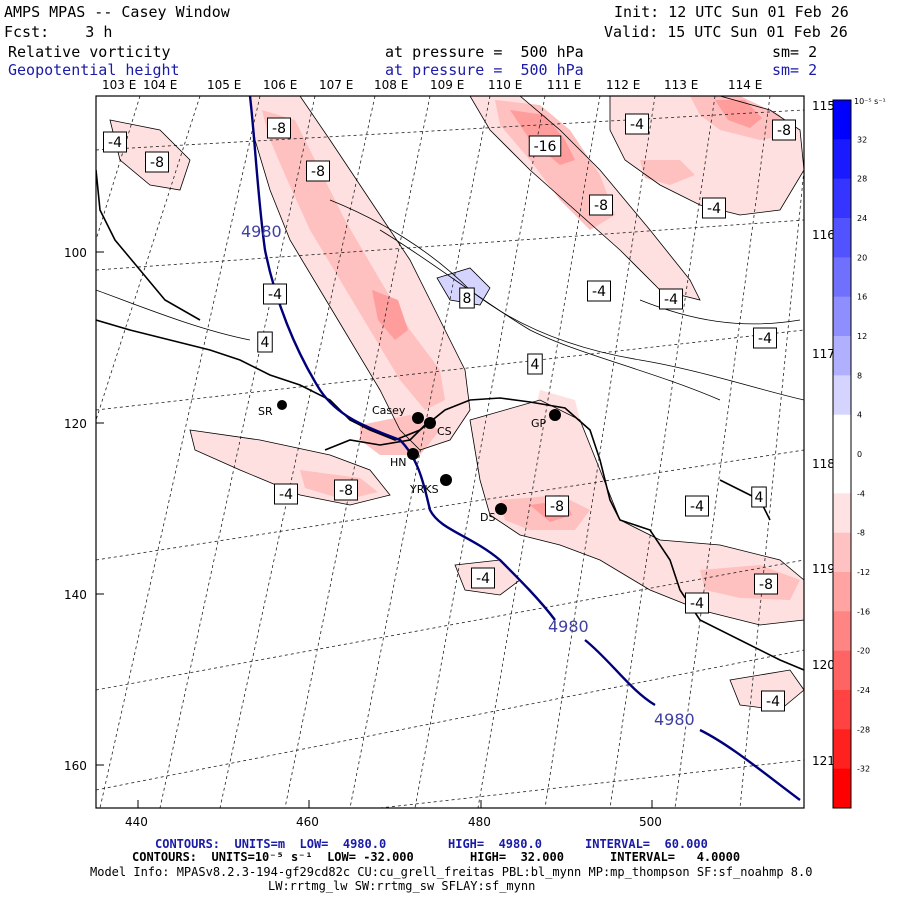 This screenshot has width=900, height=900. Describe the element at coordinates (795, 70) in the screenshot. I see `field2-smoothing: sm= 2` at that location.